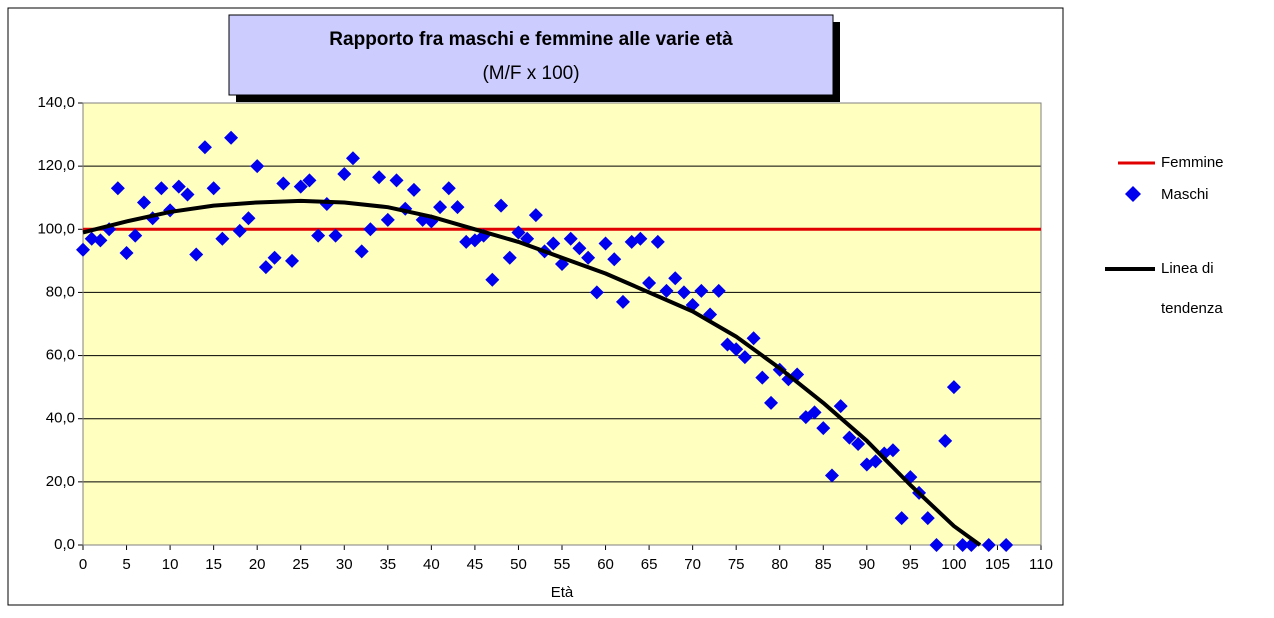 The width and height of the screenshot is (1274, 618). What do you see at coordinates (910, 564) in the screenshot?
I see `x-tick-label: 95` at bounding box center [910, 564].